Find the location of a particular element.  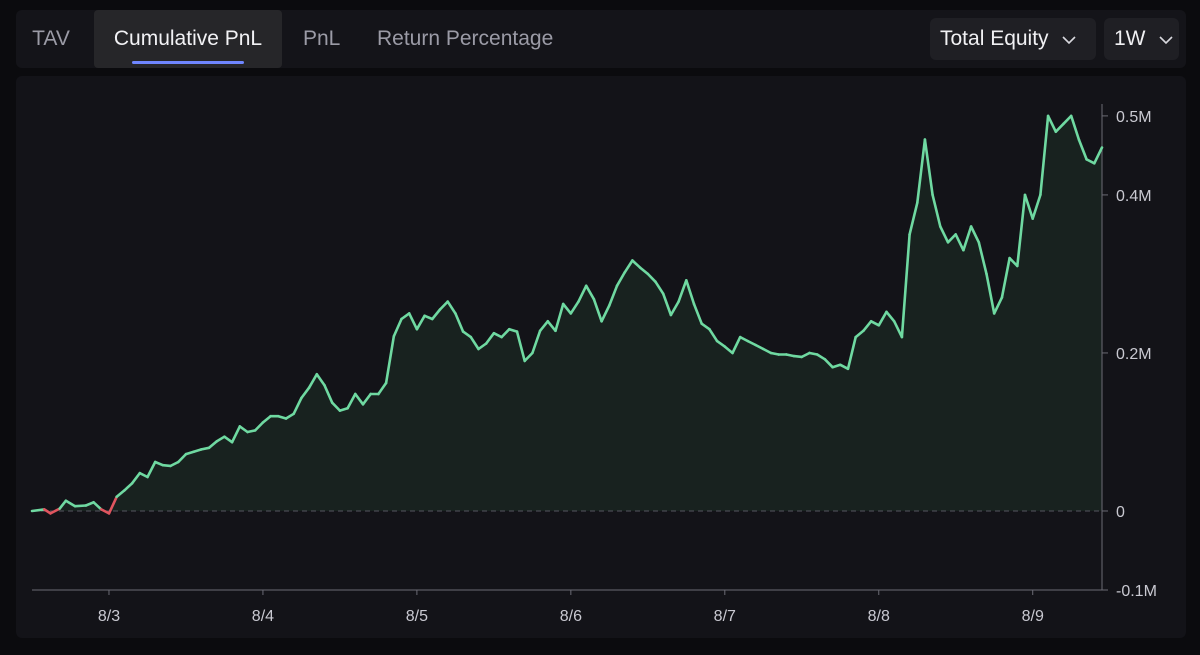

x-tick-label: 8/3 is located at coordinates (109, 616).